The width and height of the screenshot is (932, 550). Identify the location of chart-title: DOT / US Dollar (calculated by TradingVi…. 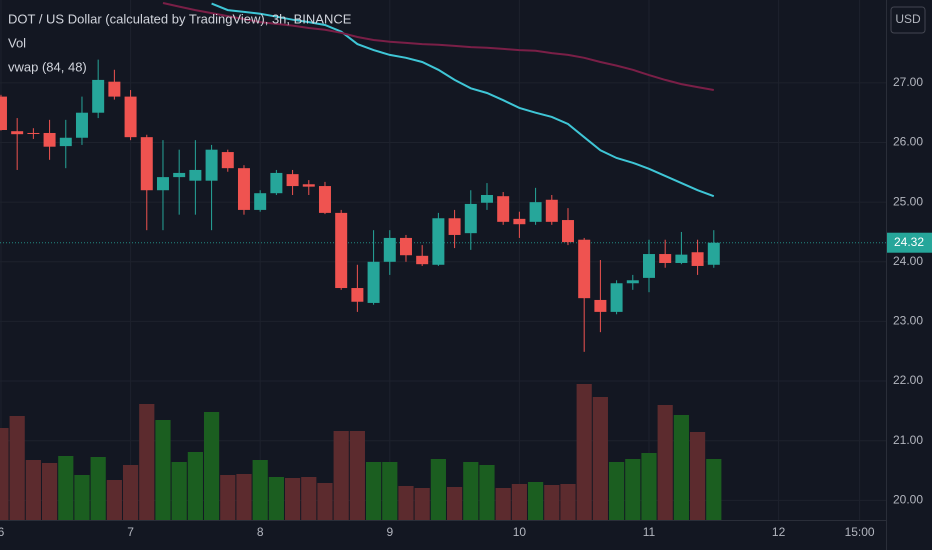
(180, 18).